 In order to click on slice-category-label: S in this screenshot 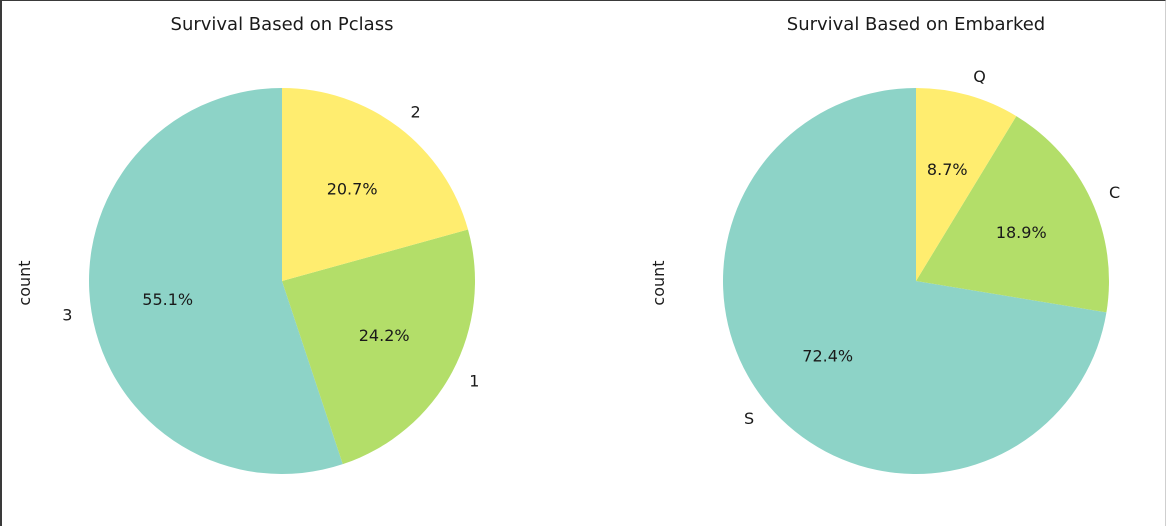, I will do `click(749, 418)`.